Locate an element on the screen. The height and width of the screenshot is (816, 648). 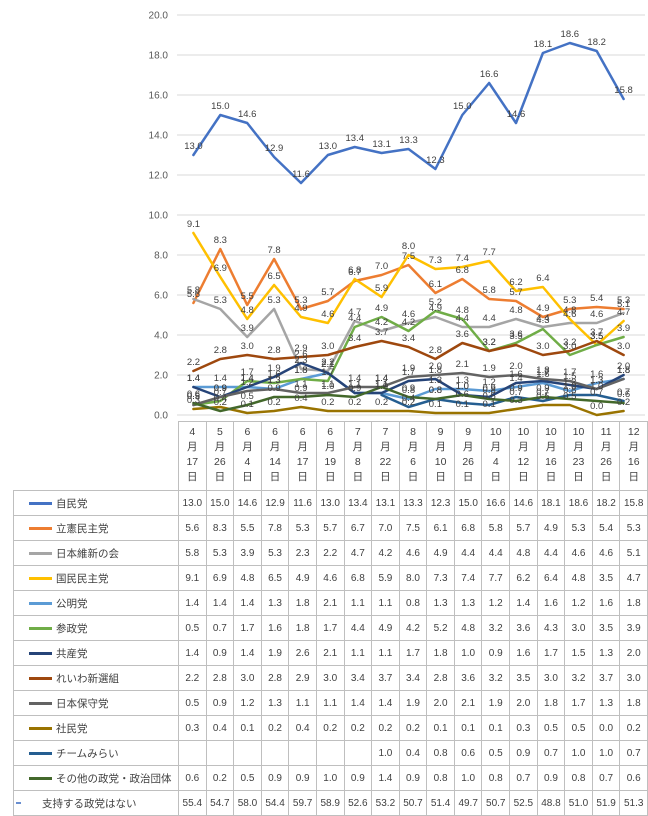
value-cell: 6.8 is located at coordinates (468, 528).